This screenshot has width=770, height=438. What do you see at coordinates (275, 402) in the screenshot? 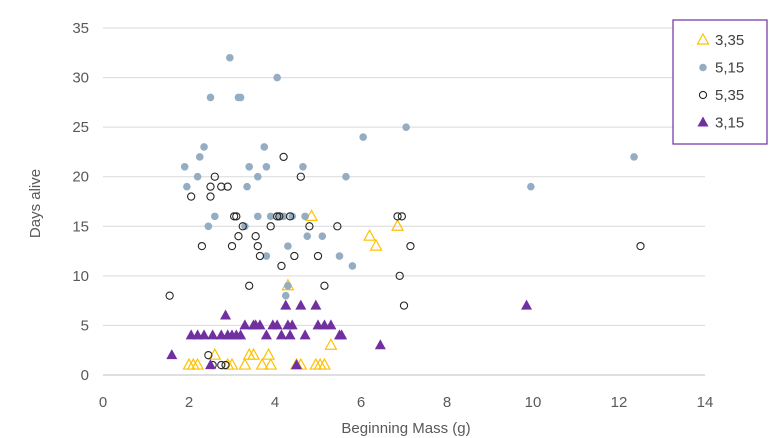
I see `x-tick-label: 4` at bounding box center [275, 402].